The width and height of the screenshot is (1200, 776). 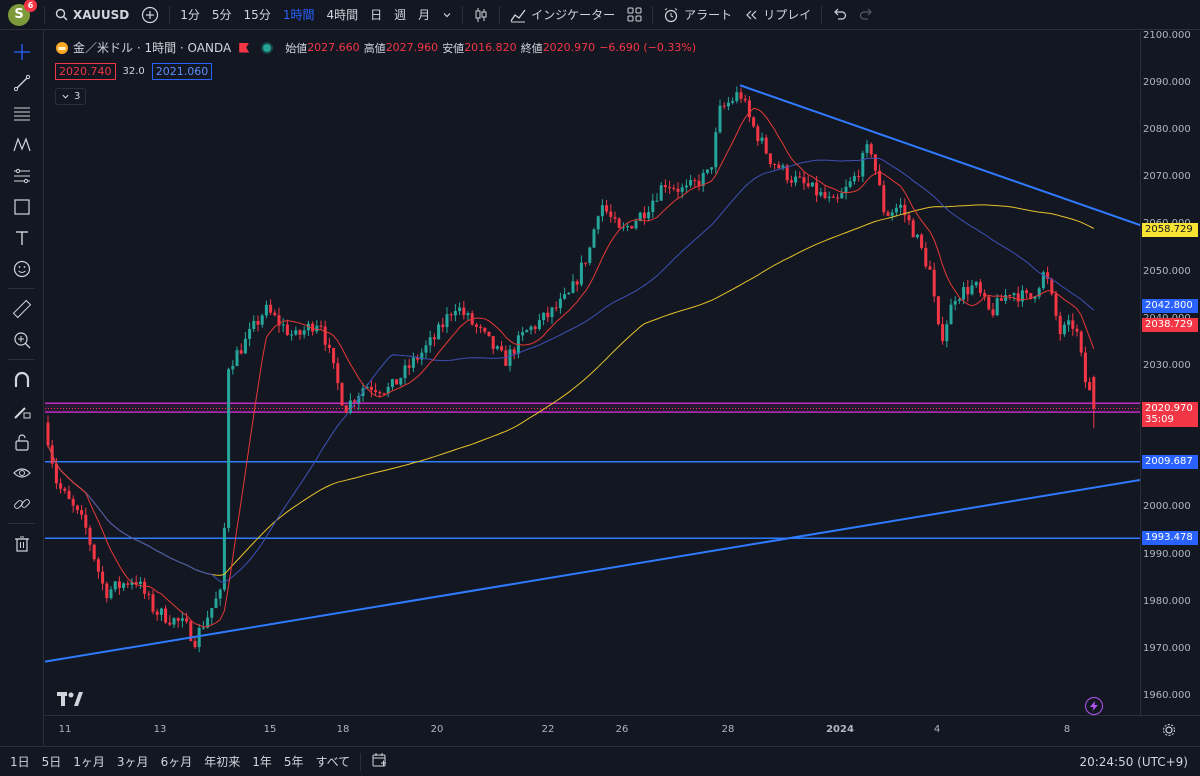 What do you see at coordinates (1167, 554) in the screenshot?
I see `price-label: 1990.000` at bounding box center [1167, 554].